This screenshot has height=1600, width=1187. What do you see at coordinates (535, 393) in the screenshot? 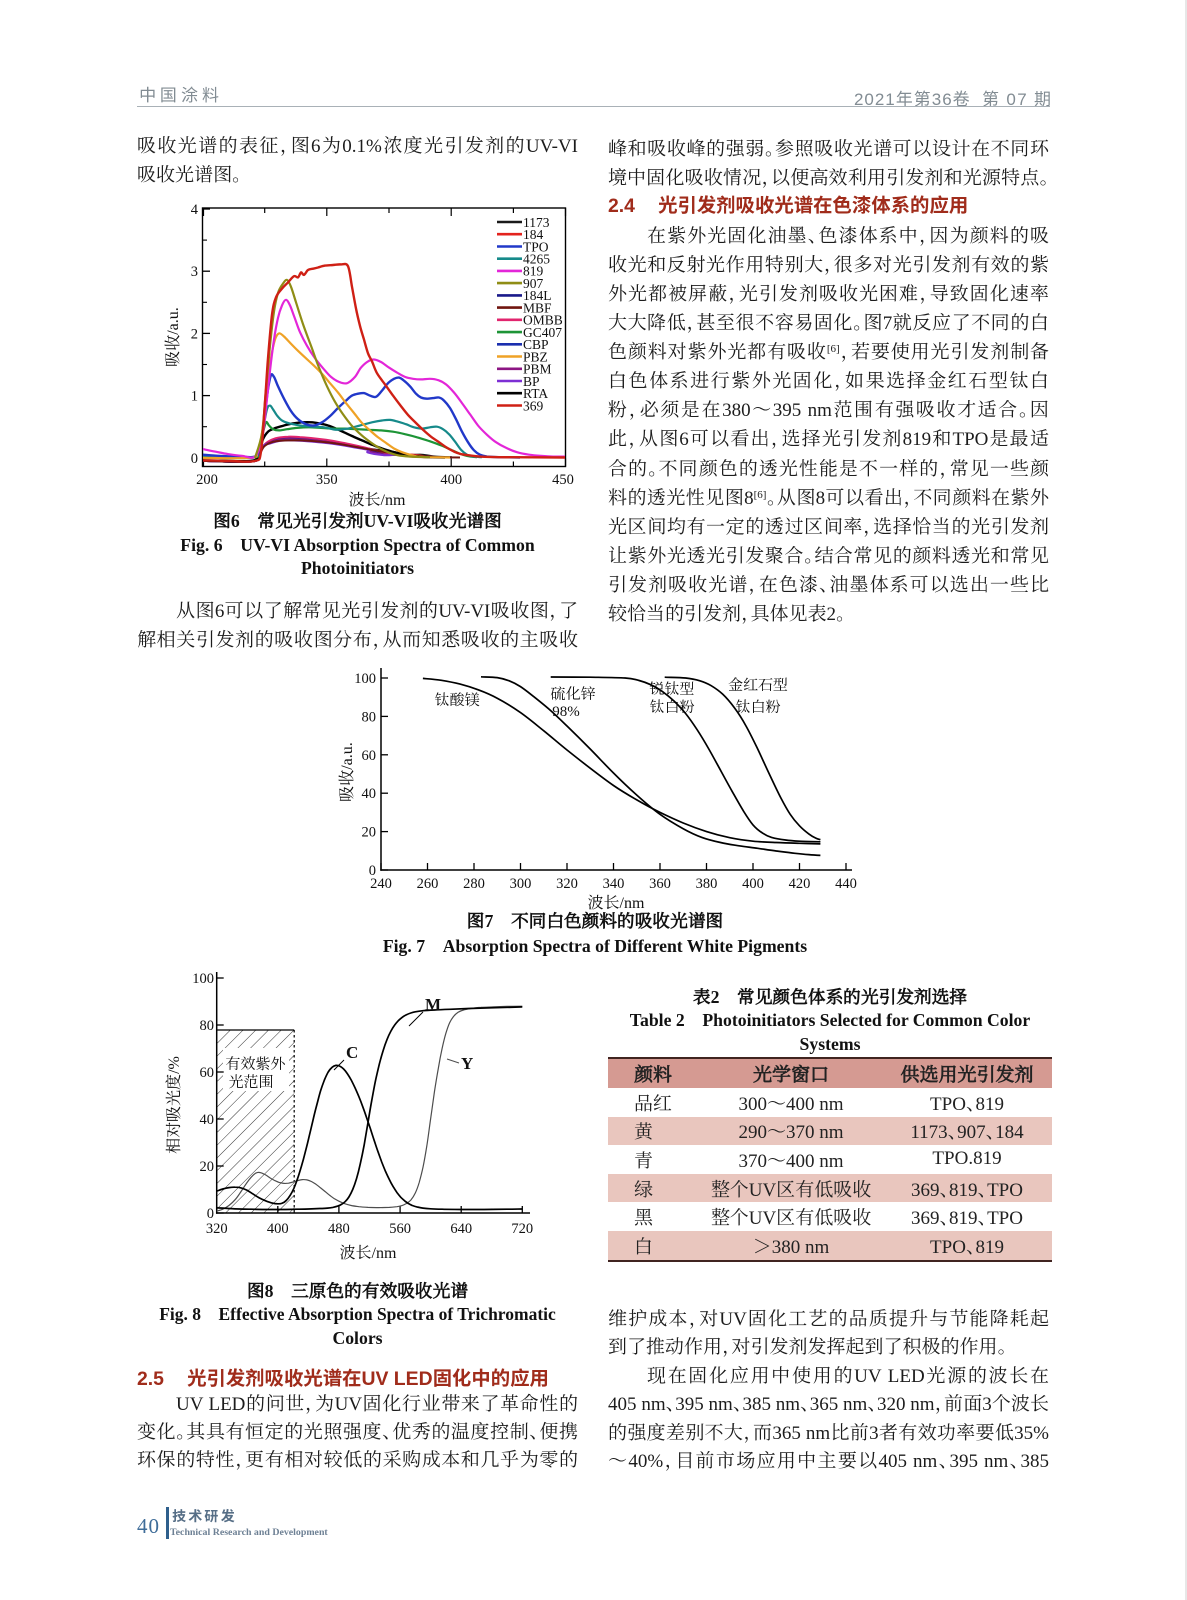
I see `svg-text: RTA` at bounding box center [535, 393].